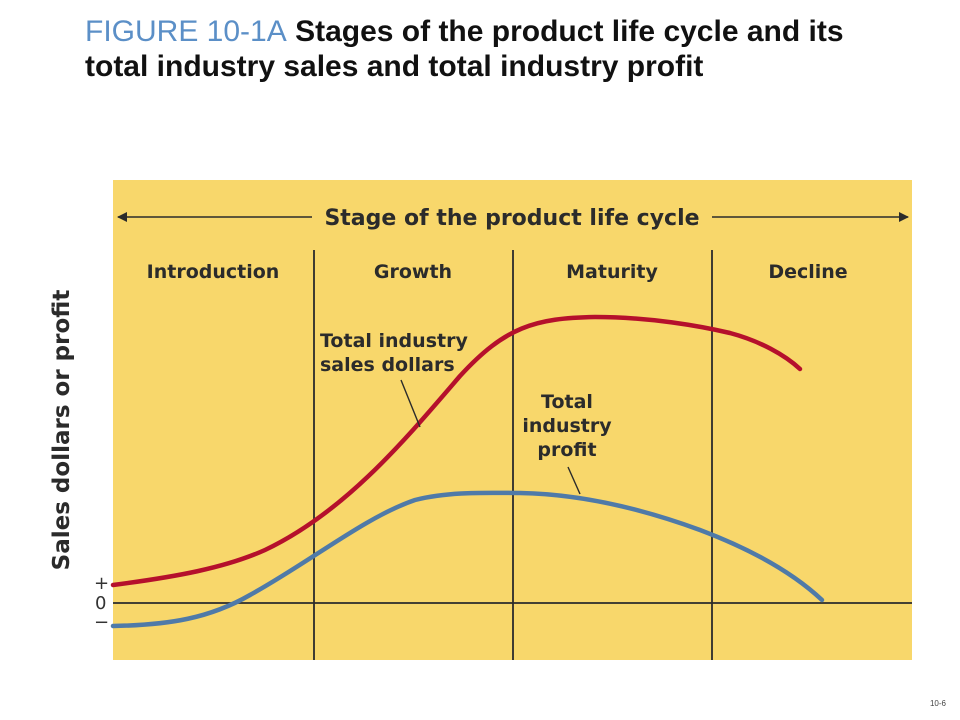 The image size is (960, 720). Describe the element at coordinates (511, 218) in the screenshot. I see `header-label: Stage of the product life cycle` at that location.